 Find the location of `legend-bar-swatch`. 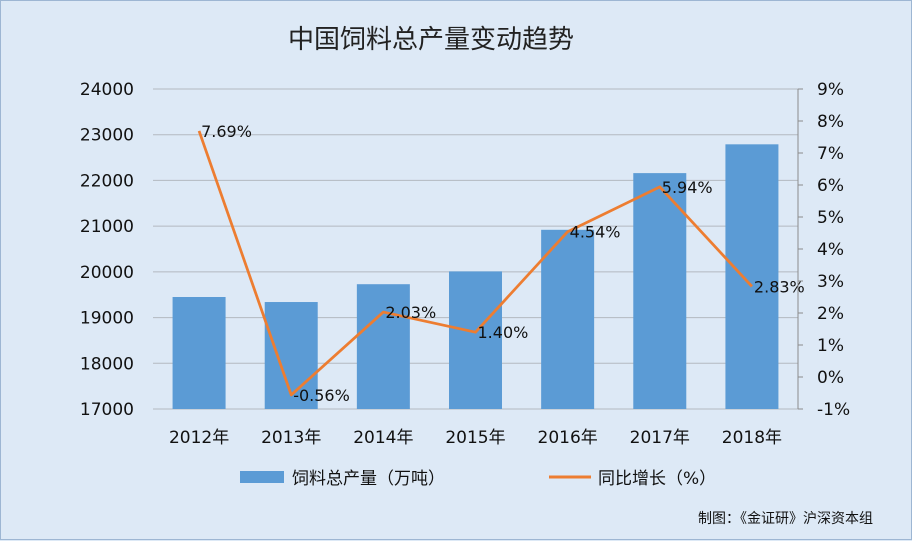

legend-bar-swatch is located at coordinates (262, 477).